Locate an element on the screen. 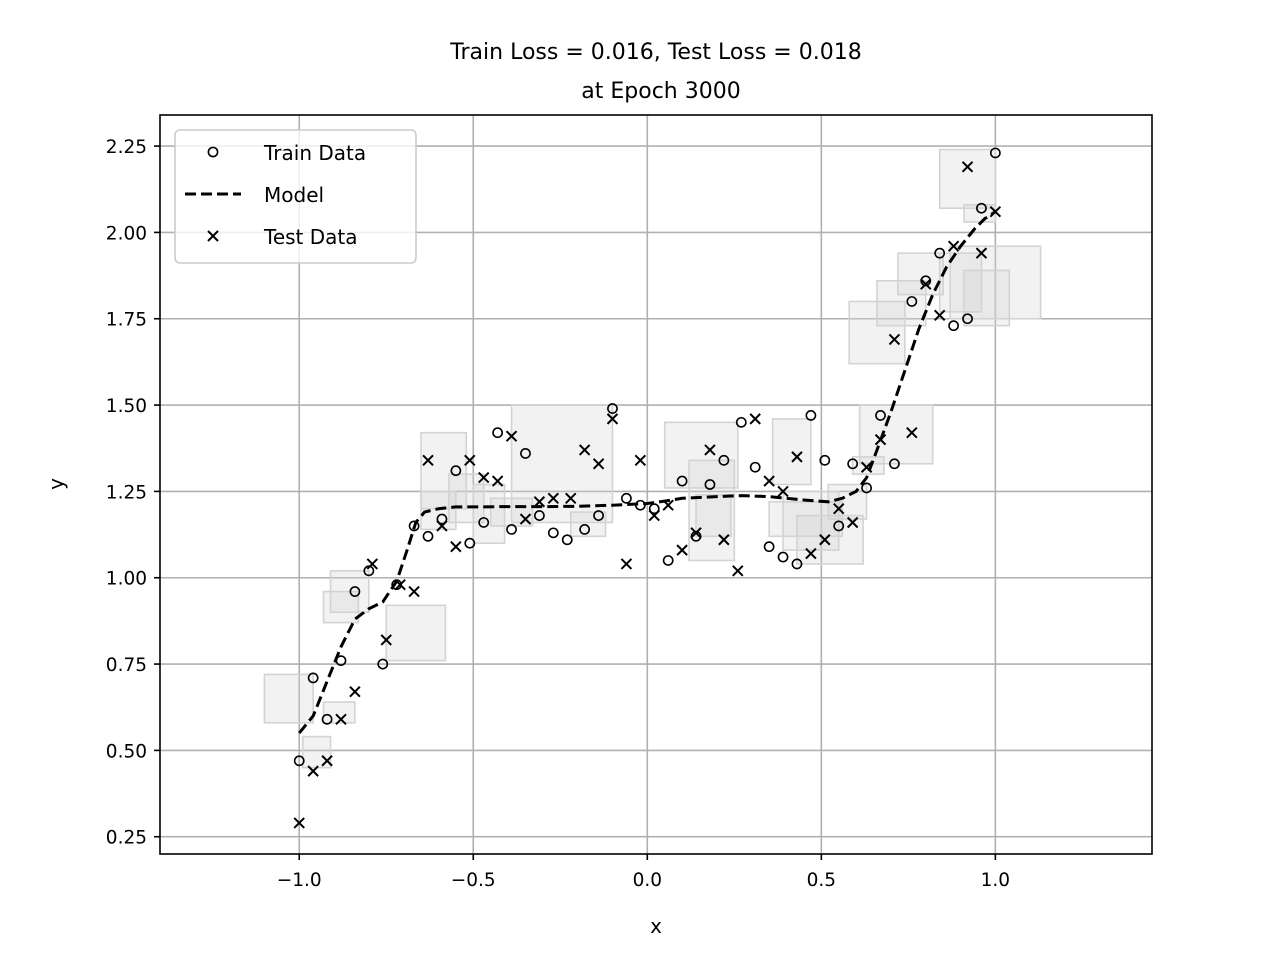  chart-subtitle: at Epoch 3000 is located at coordinates (660, 91).